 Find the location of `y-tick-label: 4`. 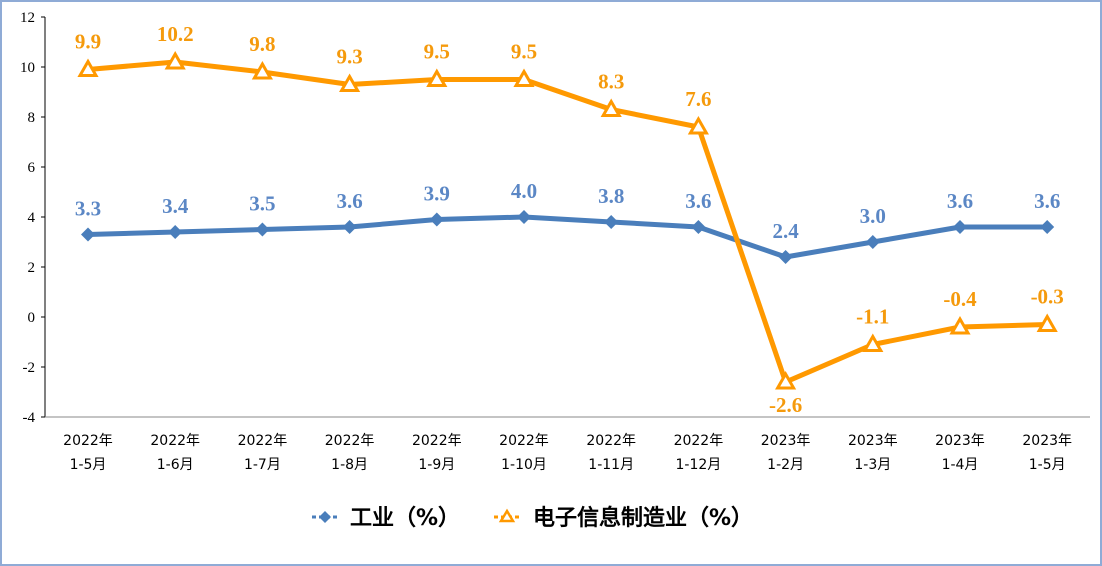

y-tick-label: 4 is located at coordinates (32, 218).